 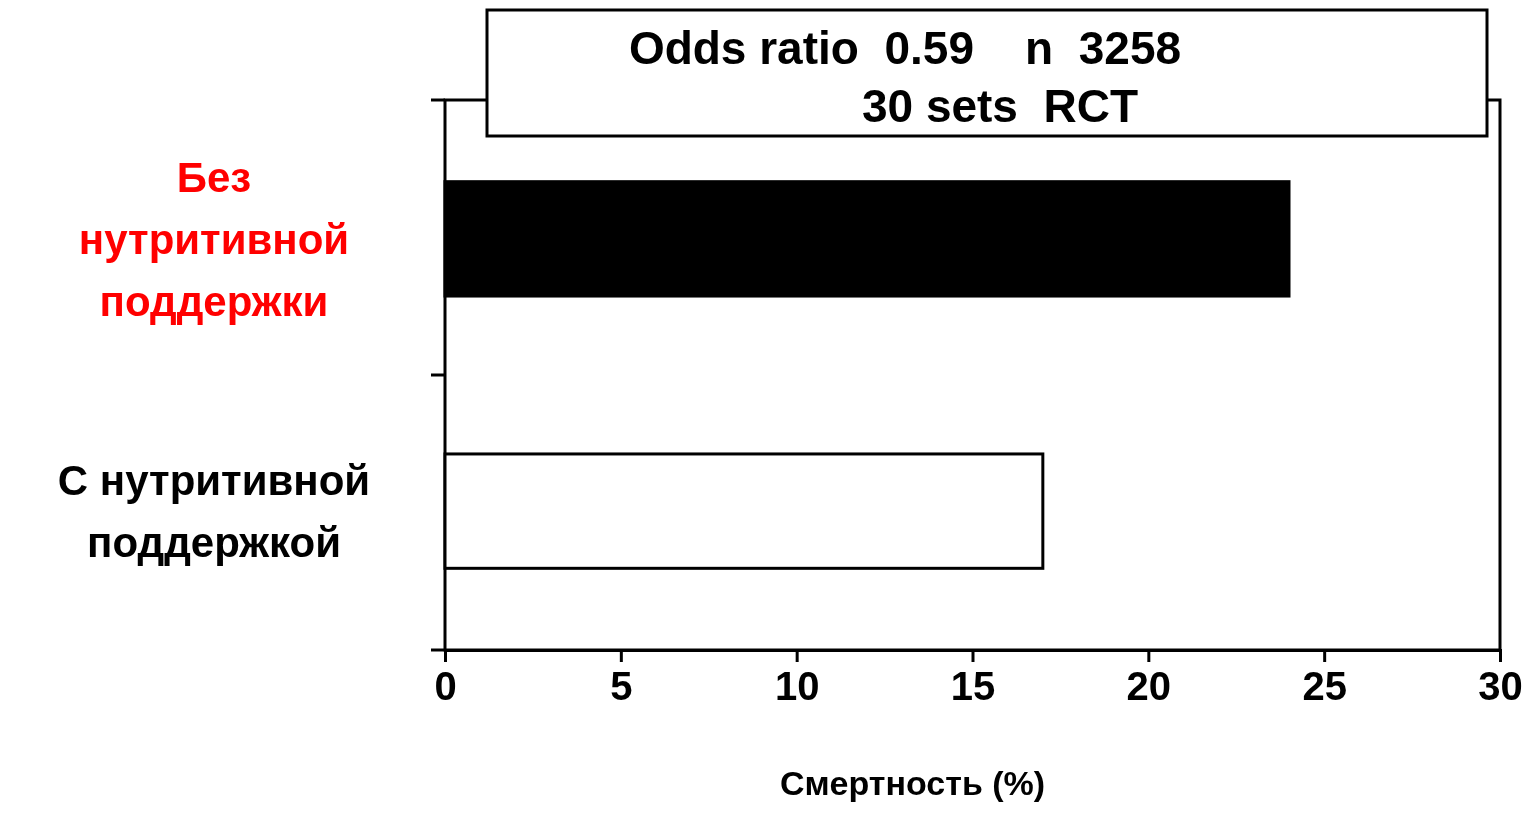 I want to click on y-tick-label: С нутритивной поддержкой, so click(x=214, y=511).